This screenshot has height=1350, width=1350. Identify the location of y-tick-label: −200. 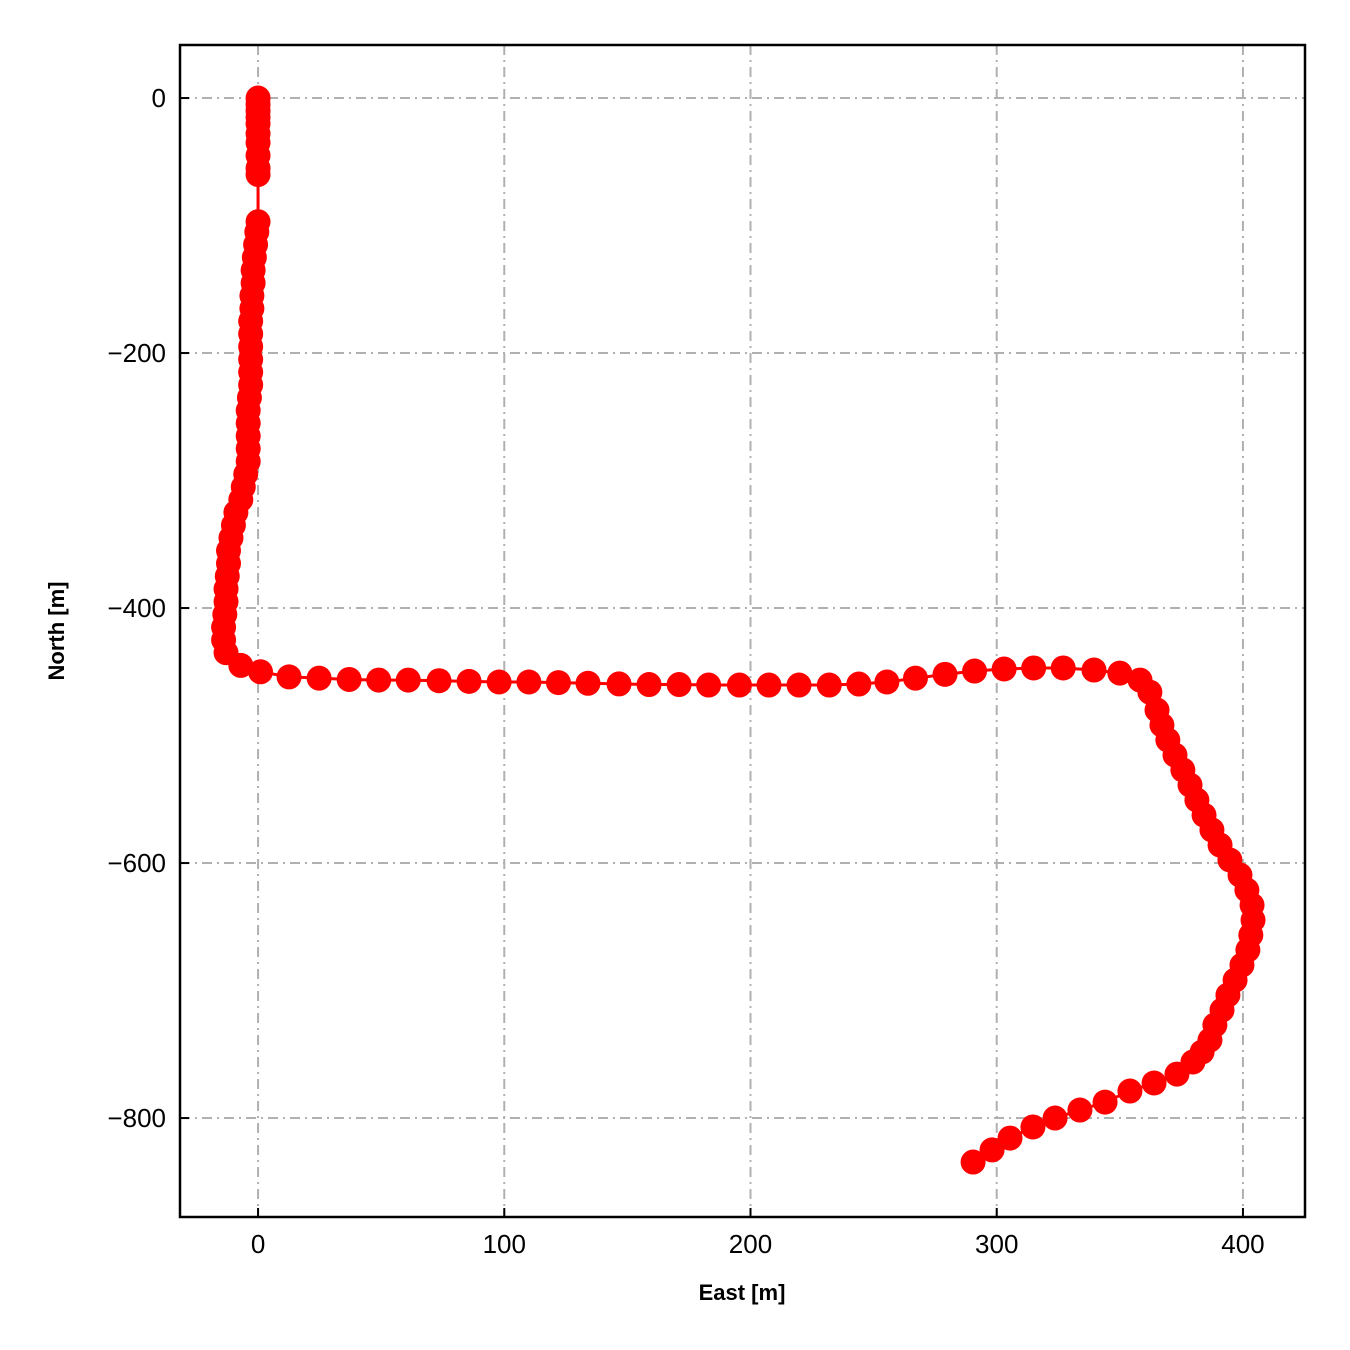
(136, 353).